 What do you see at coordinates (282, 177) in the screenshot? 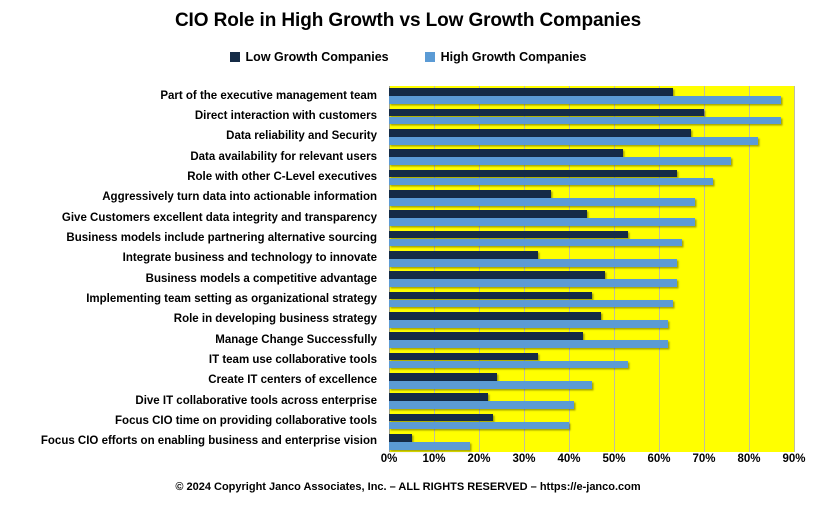
I see `category-label: Role with other C-Level executives` at bounding box center [282, 177].